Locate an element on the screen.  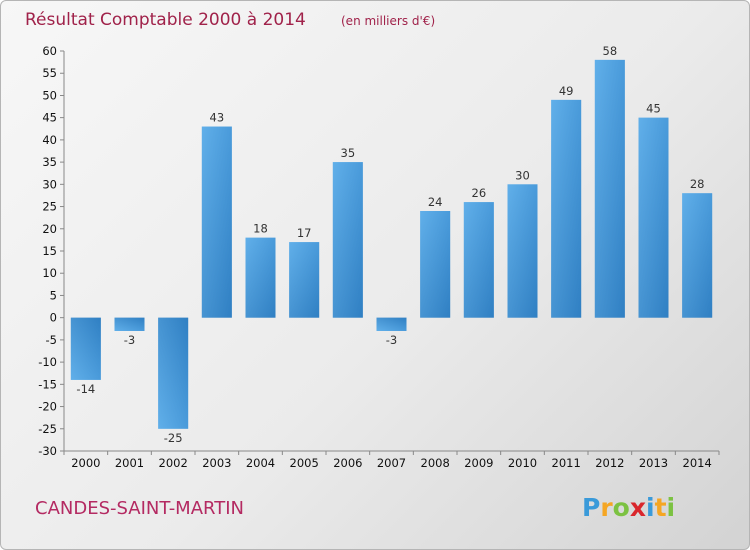
y-tick-label: 15 is located at coordinates (49, 251).